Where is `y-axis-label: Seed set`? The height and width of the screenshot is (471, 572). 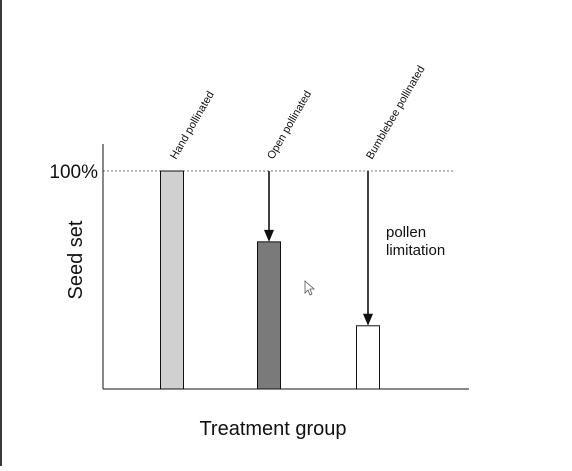
y-axis-label: Seed set is located at coordinates (76, 259).